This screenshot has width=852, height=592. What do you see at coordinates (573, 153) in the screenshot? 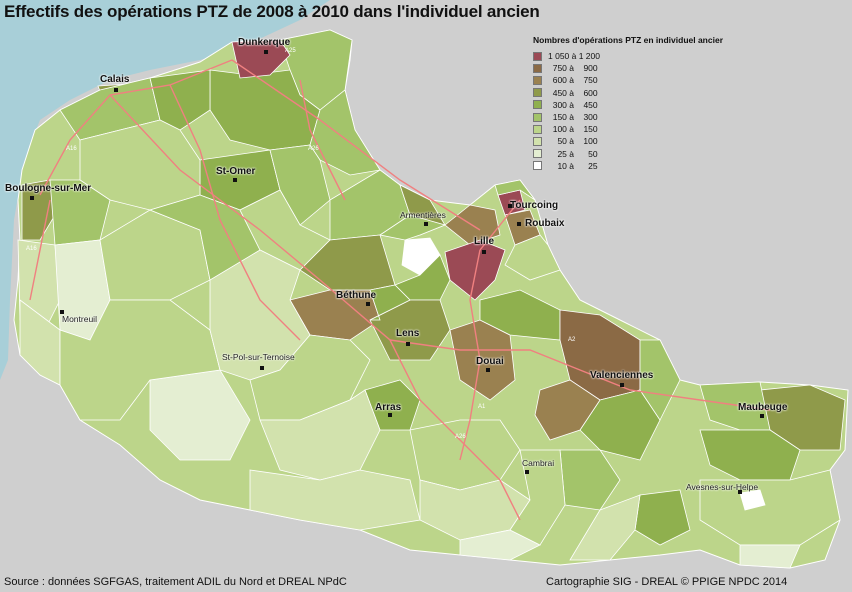
I see `legend-range: 25 à 50` at bounding box center [573, 153].